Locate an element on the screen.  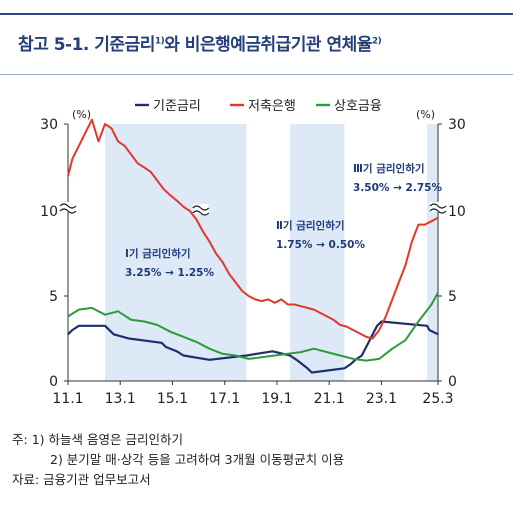
y-tick-right-30: 30 is located at coordinates (457, 125).